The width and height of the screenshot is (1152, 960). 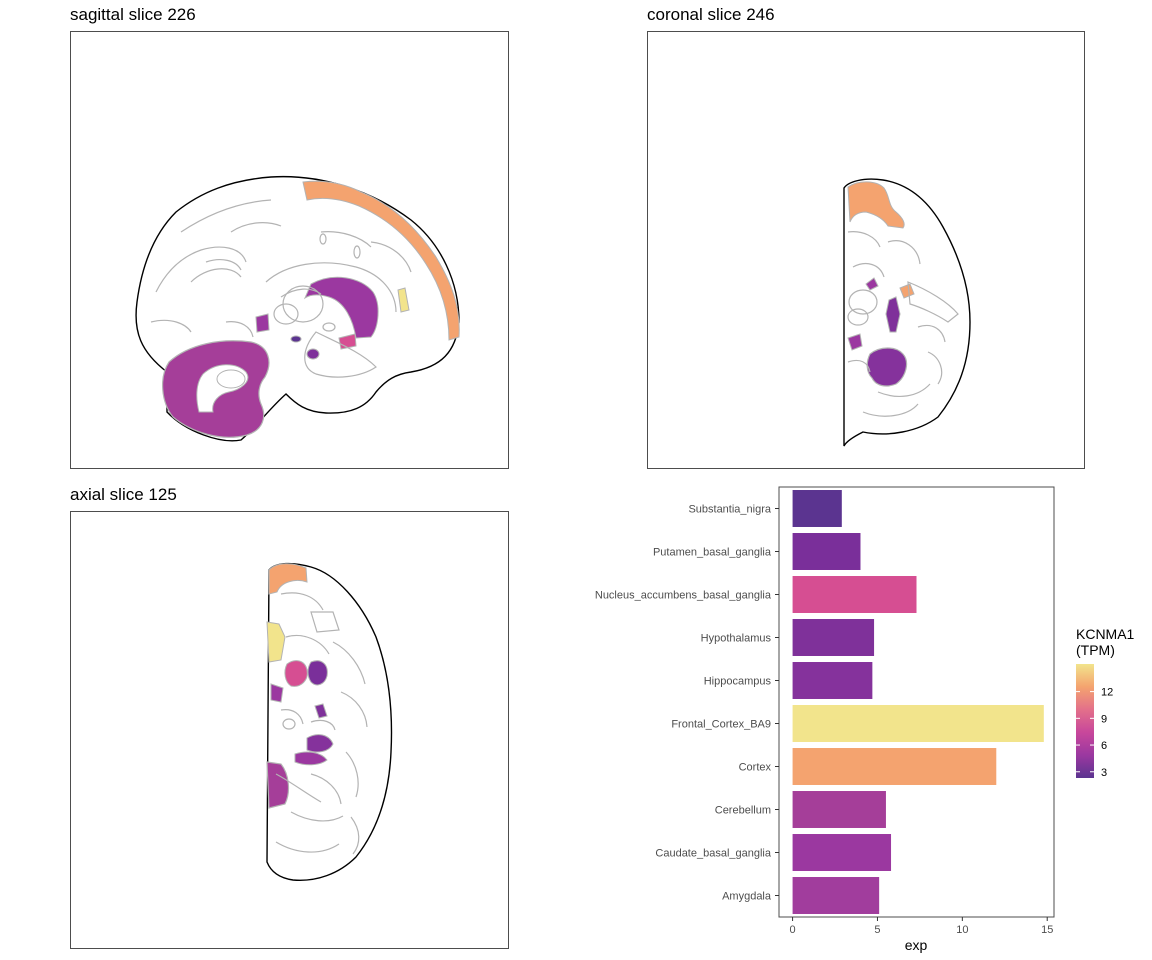 I want to click on legend-ticks: 12 9 6 3, so click(x=1094, y=733).